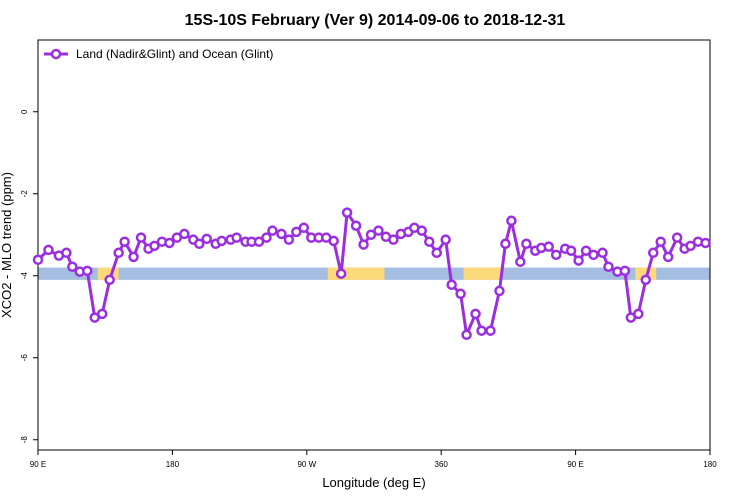 This screenshot has height=500, width=750. I want to click on y-tick-label: 0, so click(24, 111).